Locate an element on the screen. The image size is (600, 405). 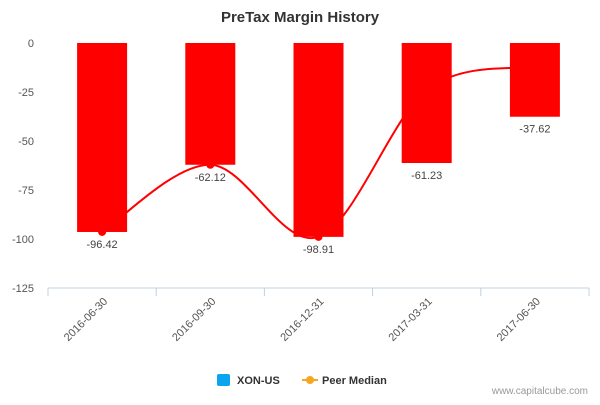
x-tick-label: 2016-12-31 is located at coordinates (302, 320).